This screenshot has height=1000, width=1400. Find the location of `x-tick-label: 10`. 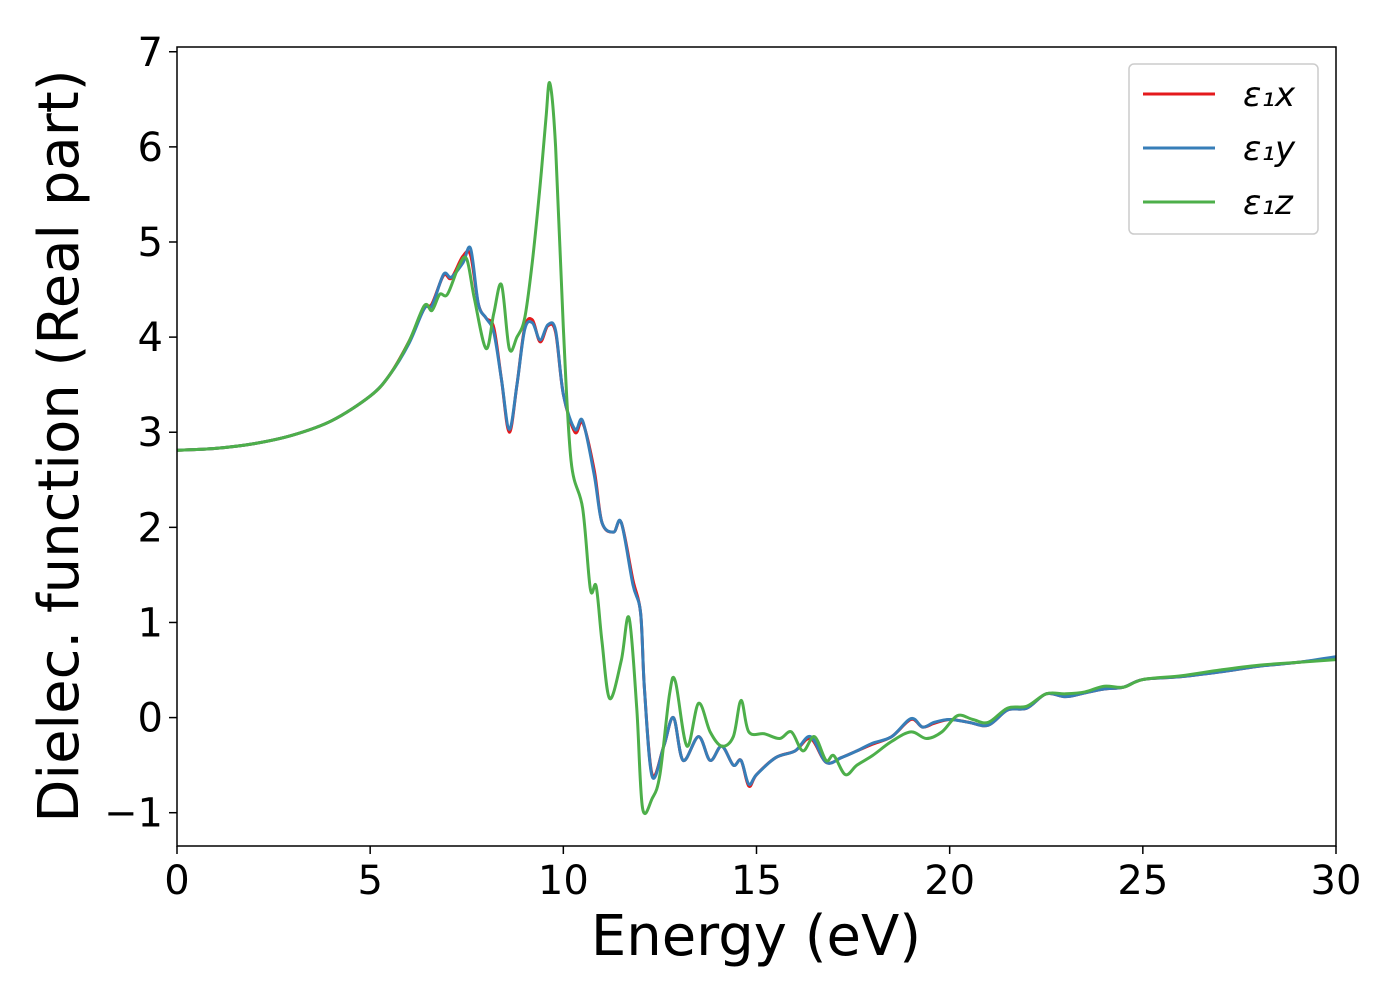

x-tick-label: 10 is located at coordinates (563, 881).